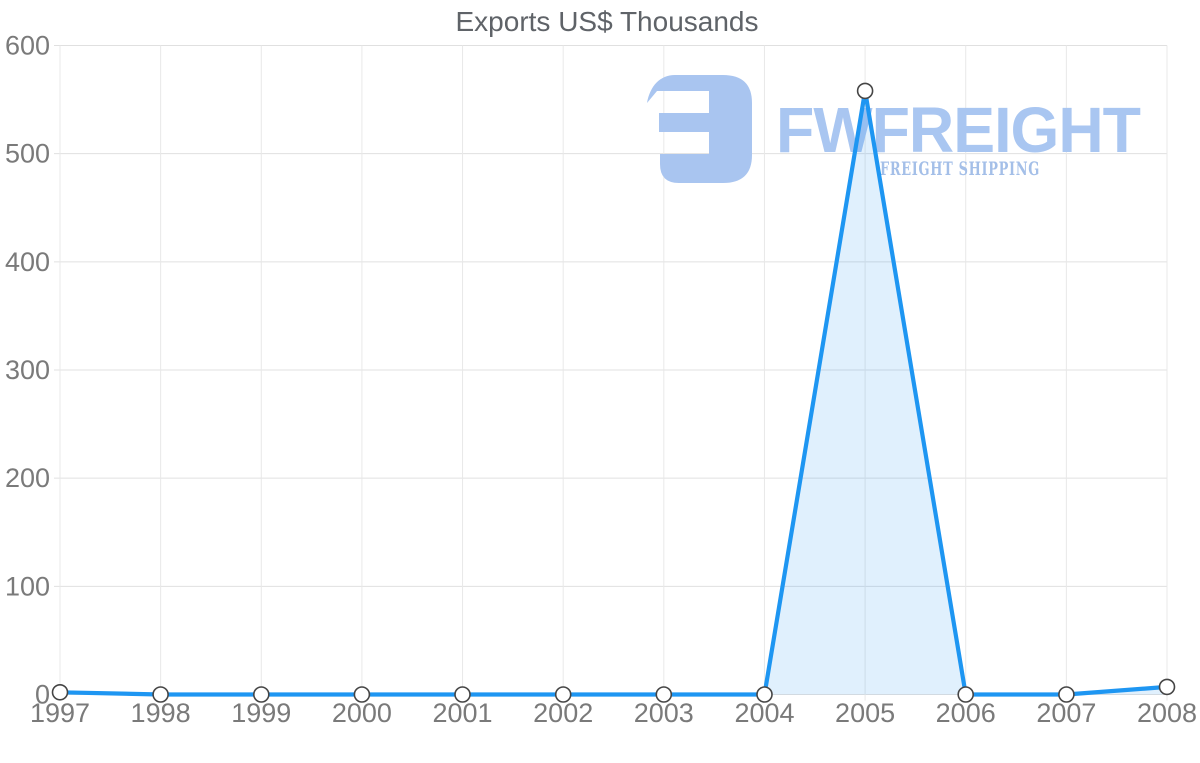 The image size is (1200, 763). What do you see at coordinates (27, 262) in the screenshot?
I see `y-tick-label-400: 400` at bounding box center [27, 262].